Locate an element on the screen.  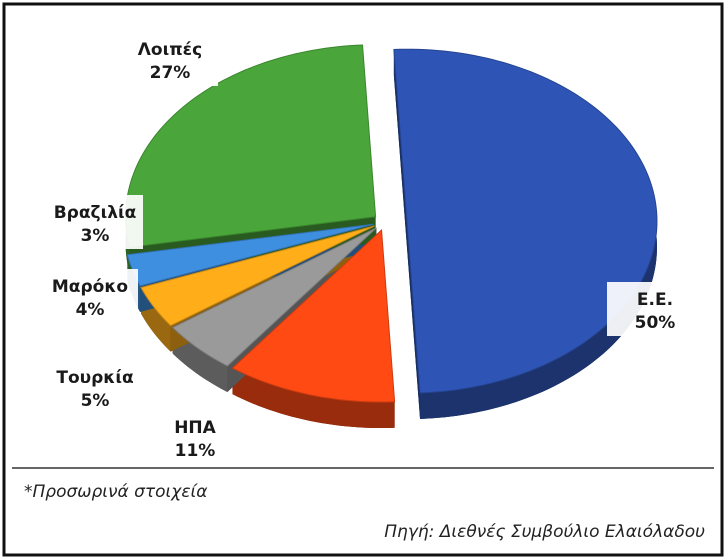
label-name: ΗΠΑ is located at coordinates (195, 428).